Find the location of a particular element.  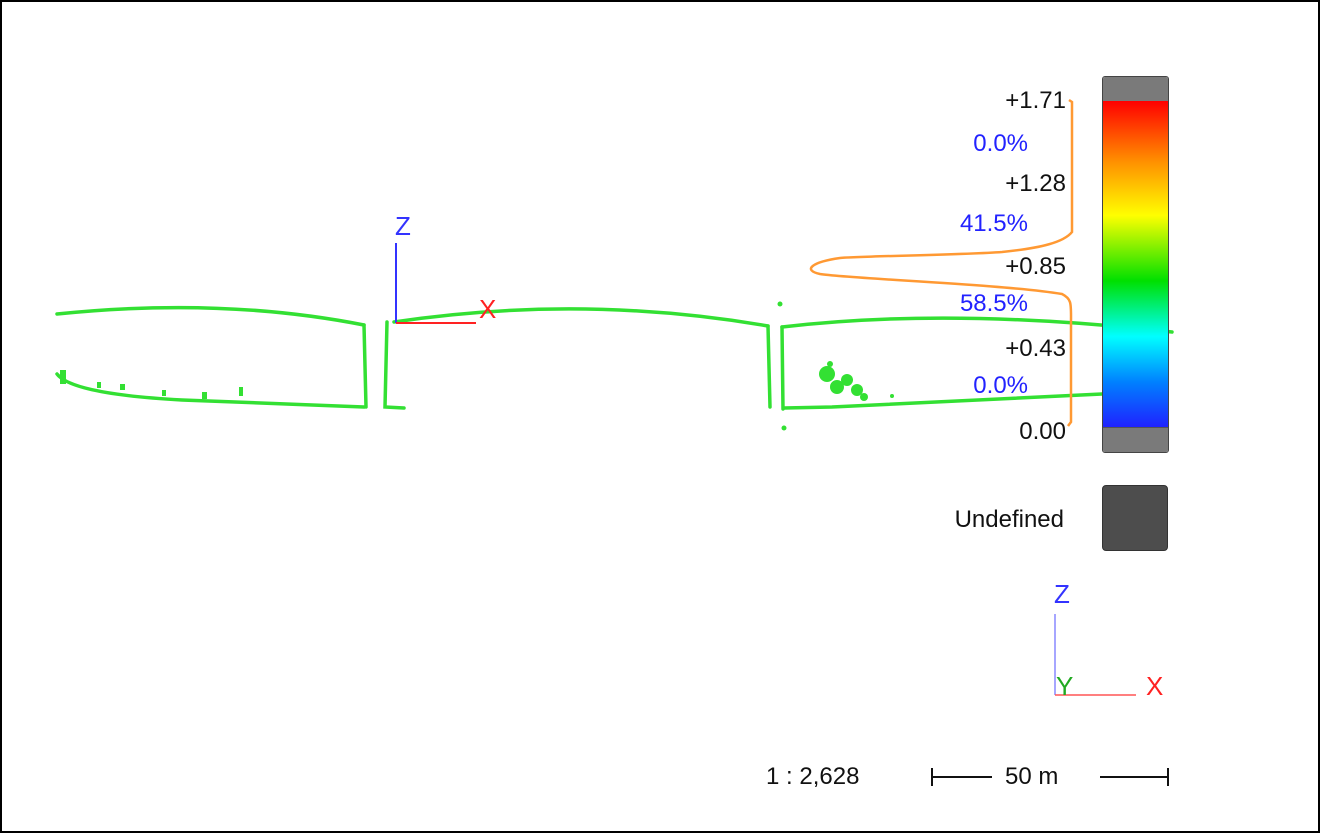

color-scale-gradient is located at coordinates (1135, 264).